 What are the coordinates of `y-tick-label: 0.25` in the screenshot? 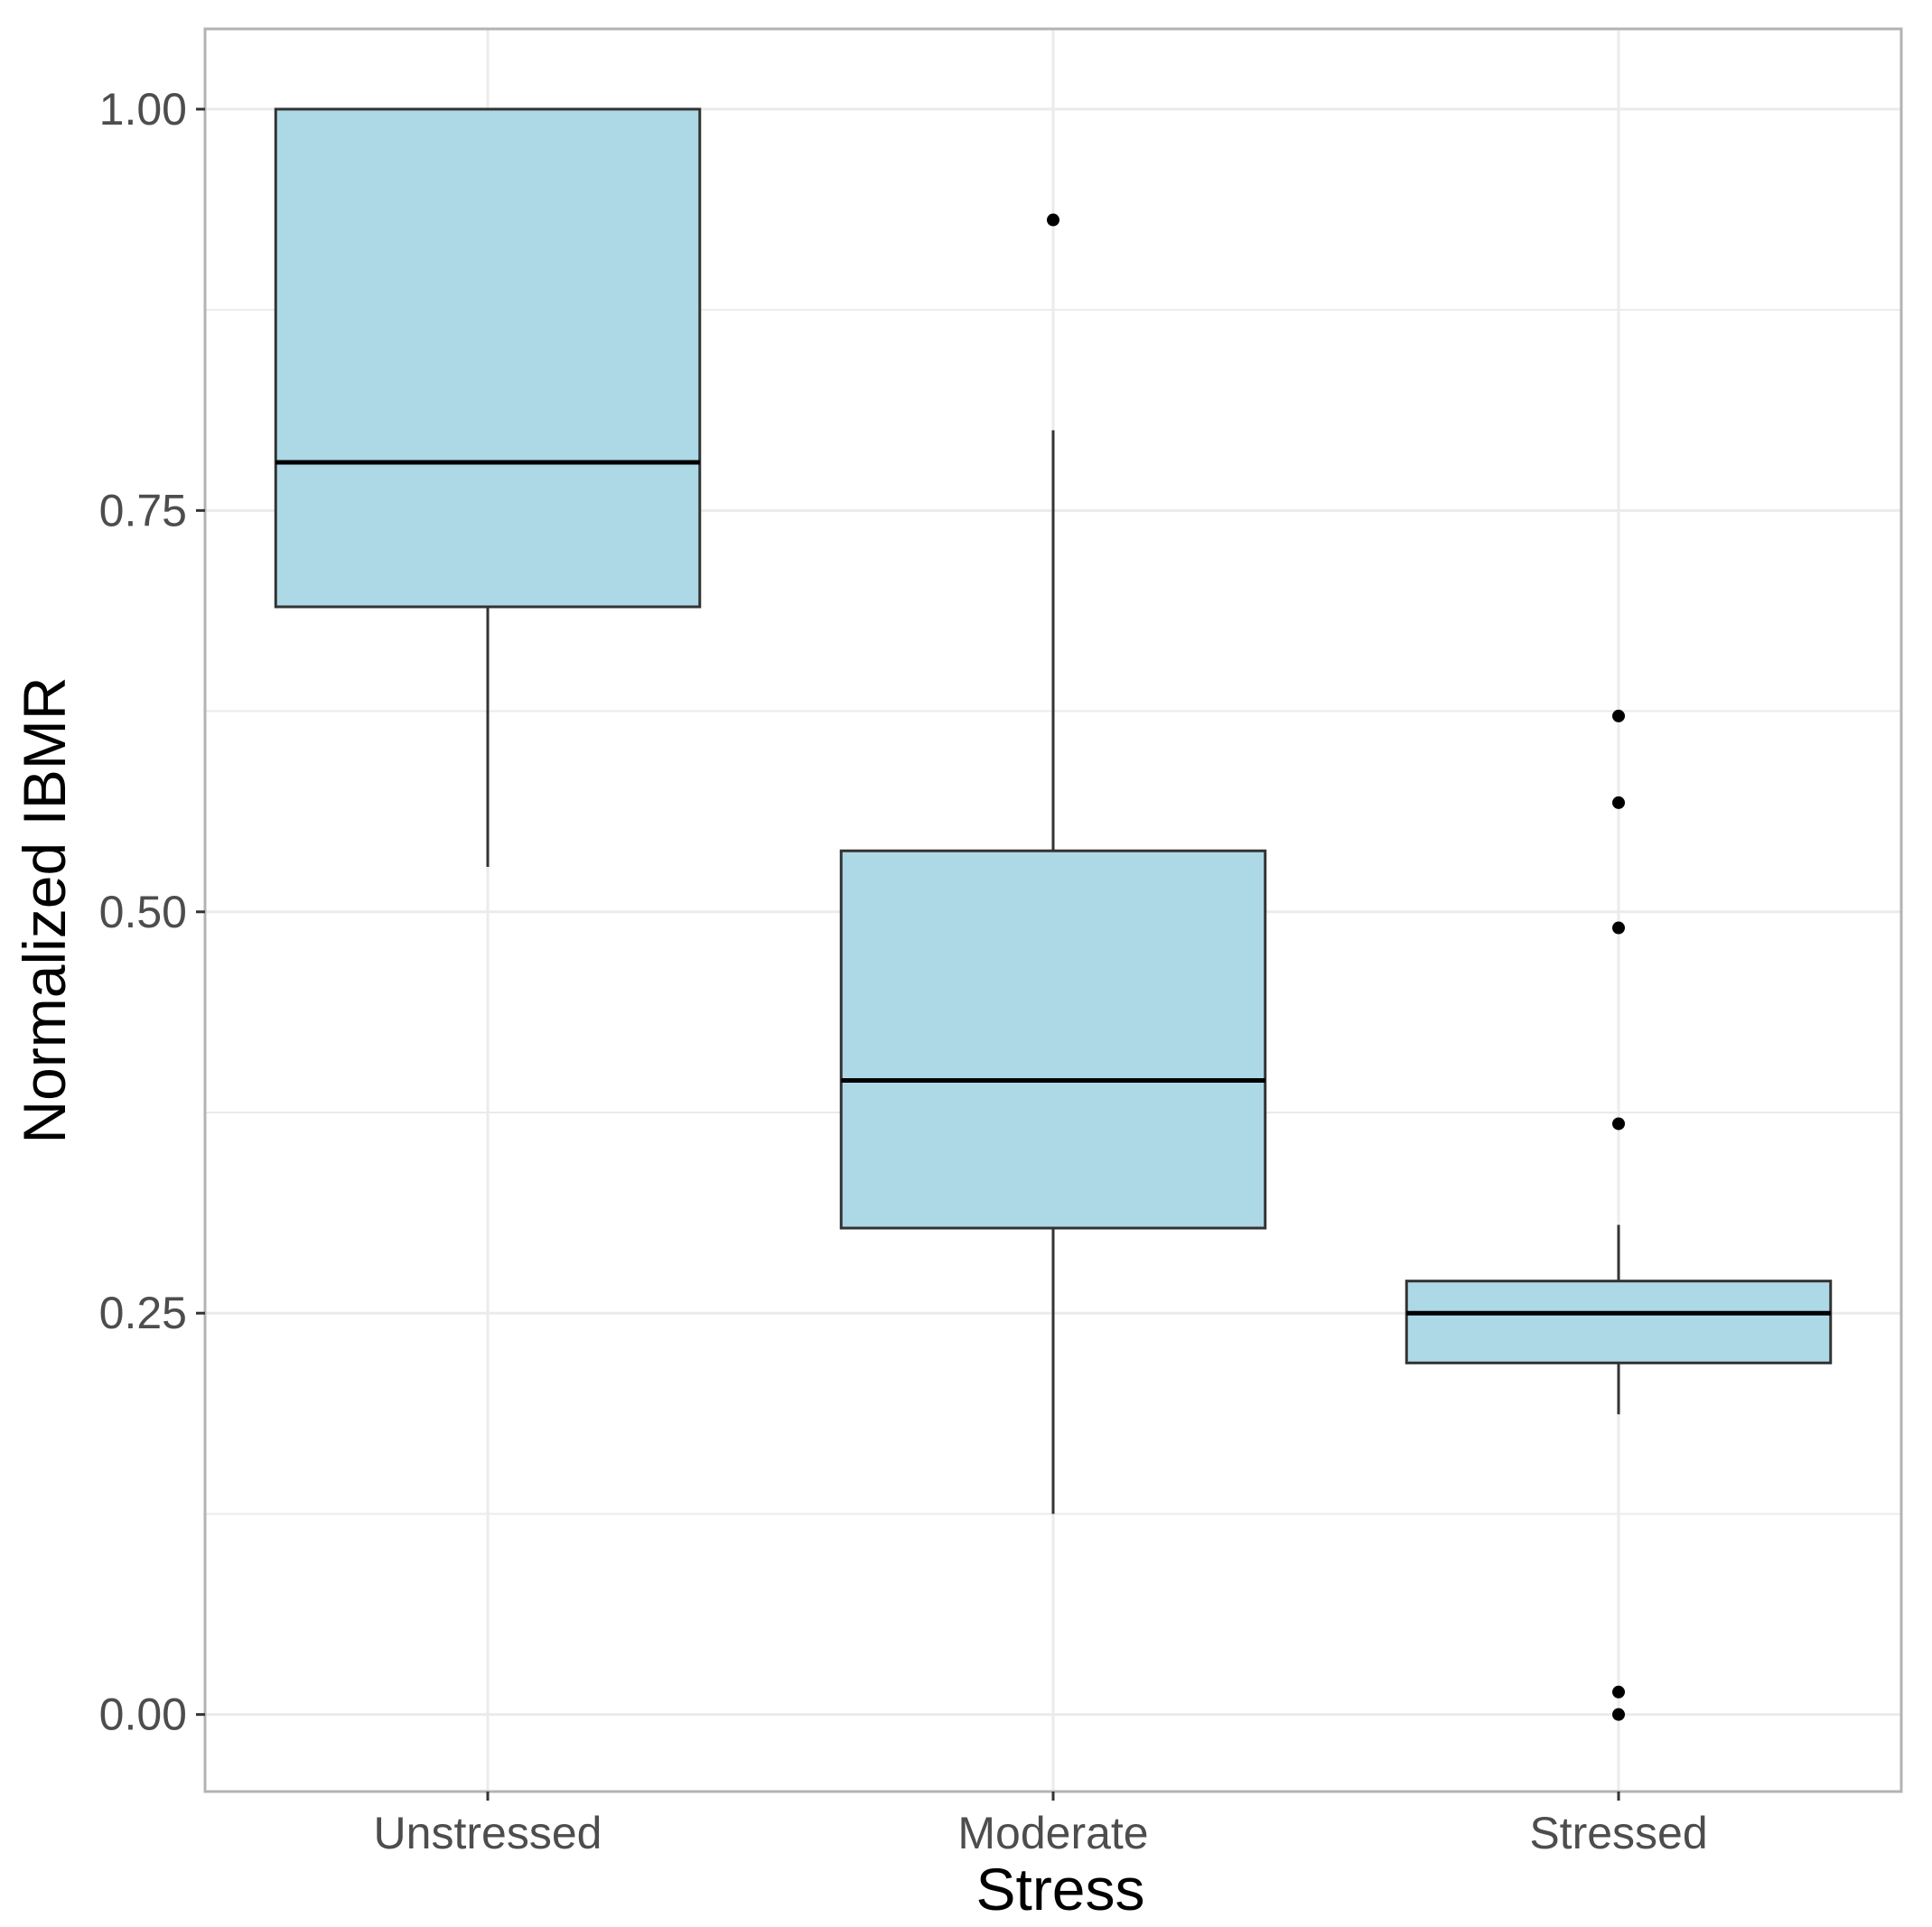 It's located at (143, 1313).